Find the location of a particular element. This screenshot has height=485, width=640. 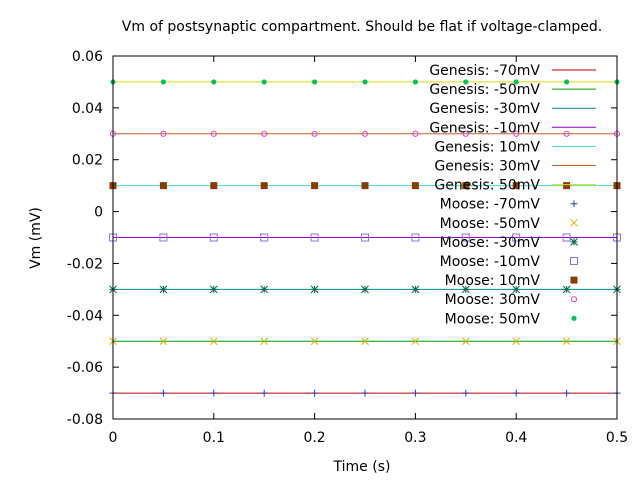

legend-item: Genesis: -30mV is located at coordinates (512, 109).